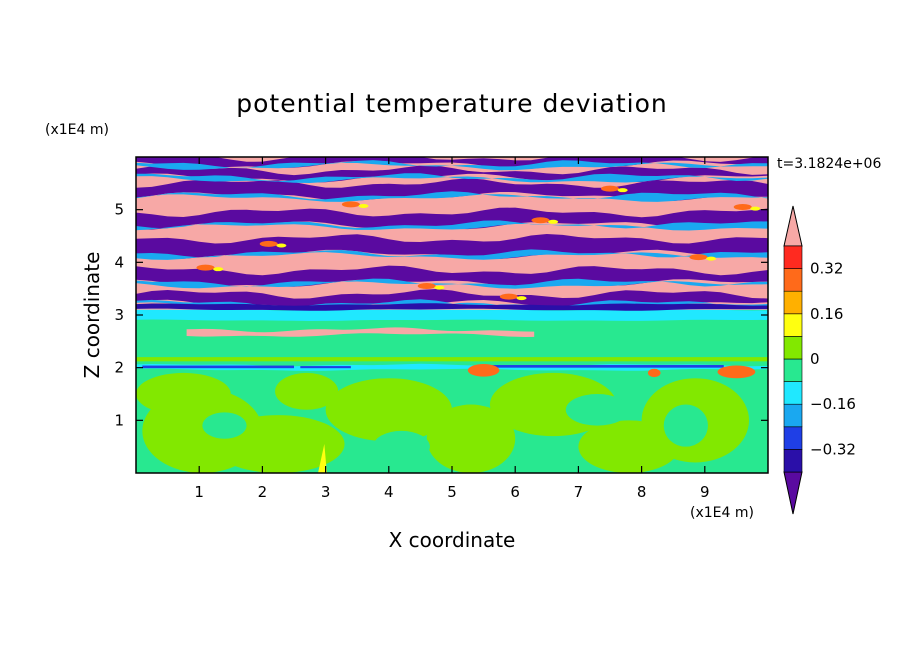 The height and width of the screenshot is (654, 904). I want to click on colorbar: 0.32 0.16 0 −0.16 −0.32, so click(819, 360).